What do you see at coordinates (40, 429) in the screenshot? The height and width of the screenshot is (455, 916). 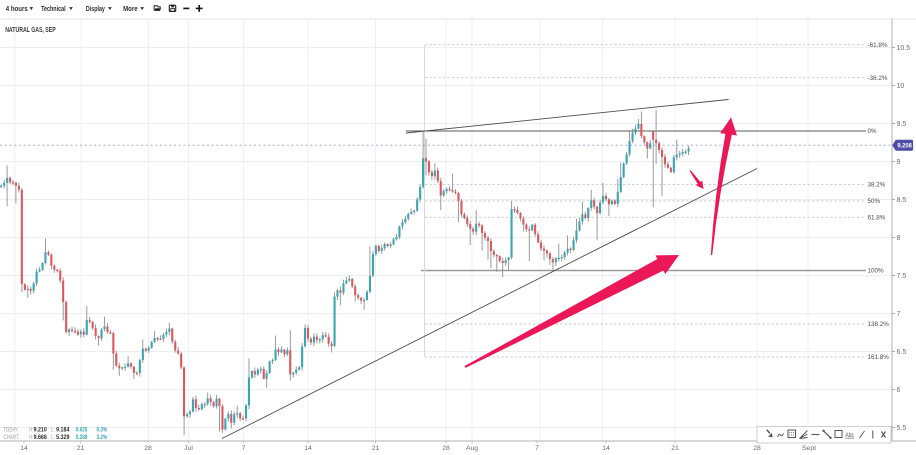 I see `svg-text: 9.210` at bounding box center [40, 429].